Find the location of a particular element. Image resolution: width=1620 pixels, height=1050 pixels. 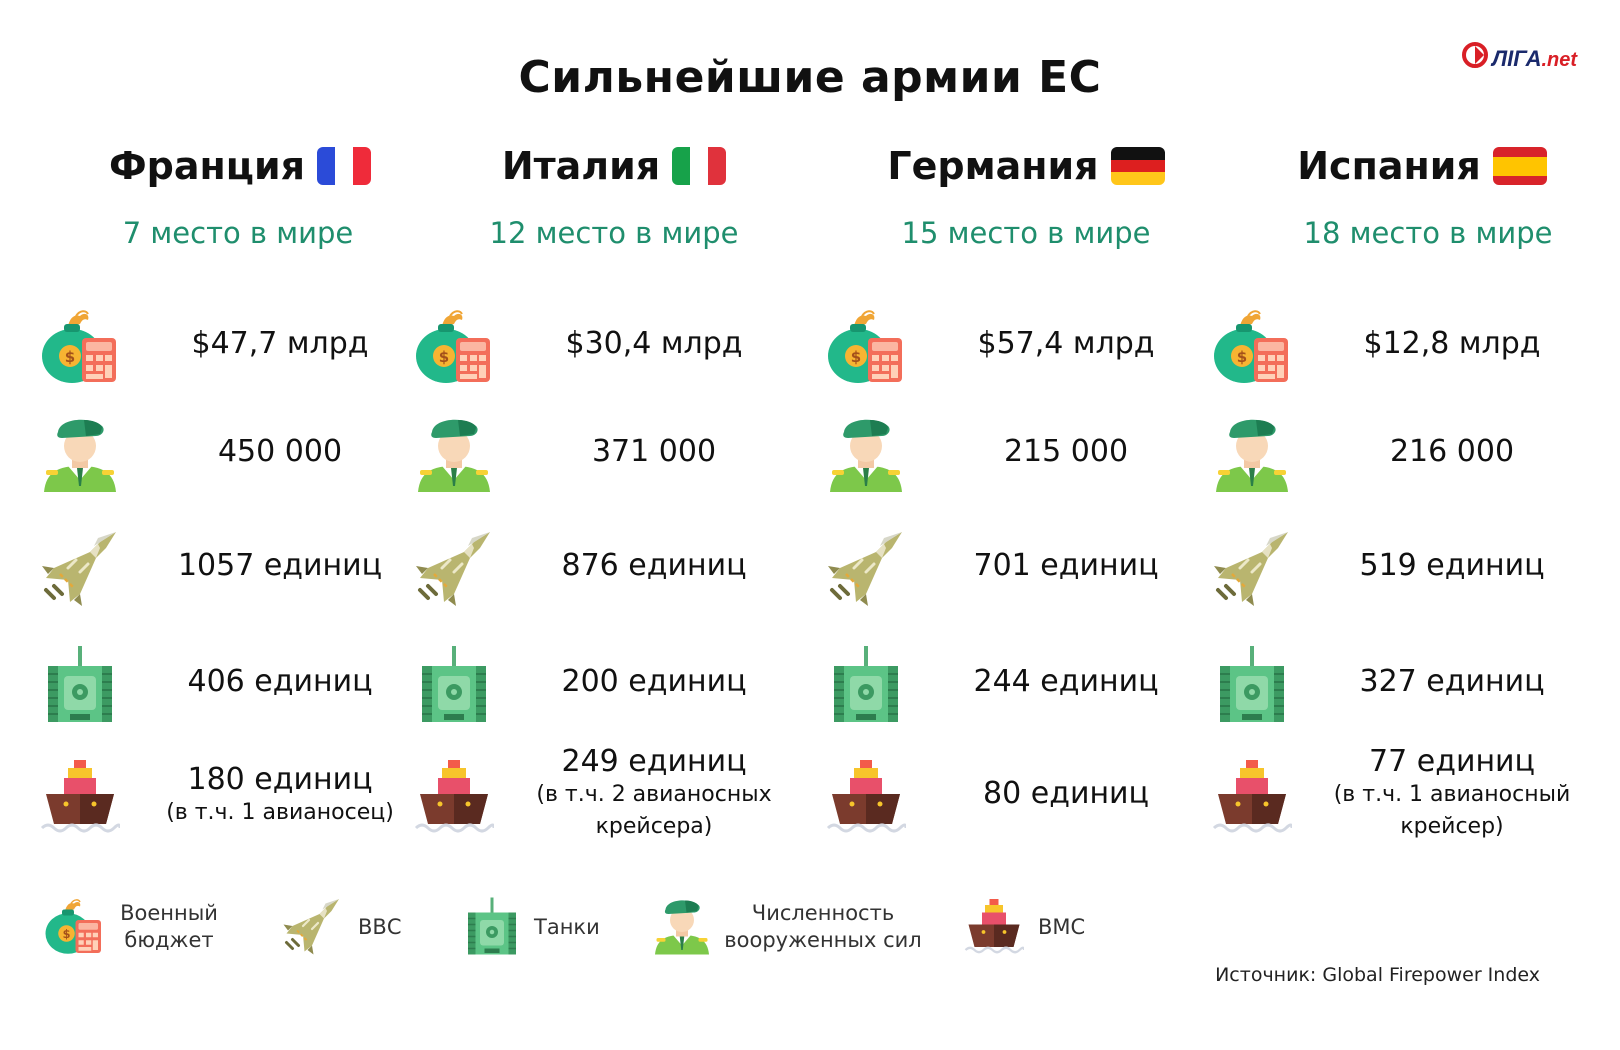

tank-count: 244 единиц is located at coordinates (1066, 681).